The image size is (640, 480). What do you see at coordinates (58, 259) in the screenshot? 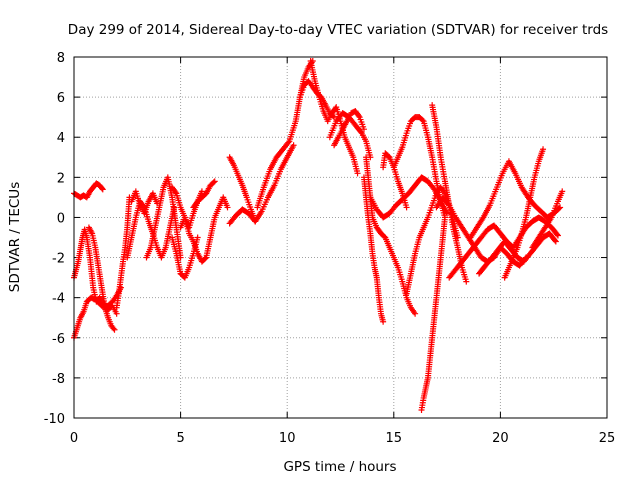
I see `y-tick-label: -2` at bounding box center [58, 259].